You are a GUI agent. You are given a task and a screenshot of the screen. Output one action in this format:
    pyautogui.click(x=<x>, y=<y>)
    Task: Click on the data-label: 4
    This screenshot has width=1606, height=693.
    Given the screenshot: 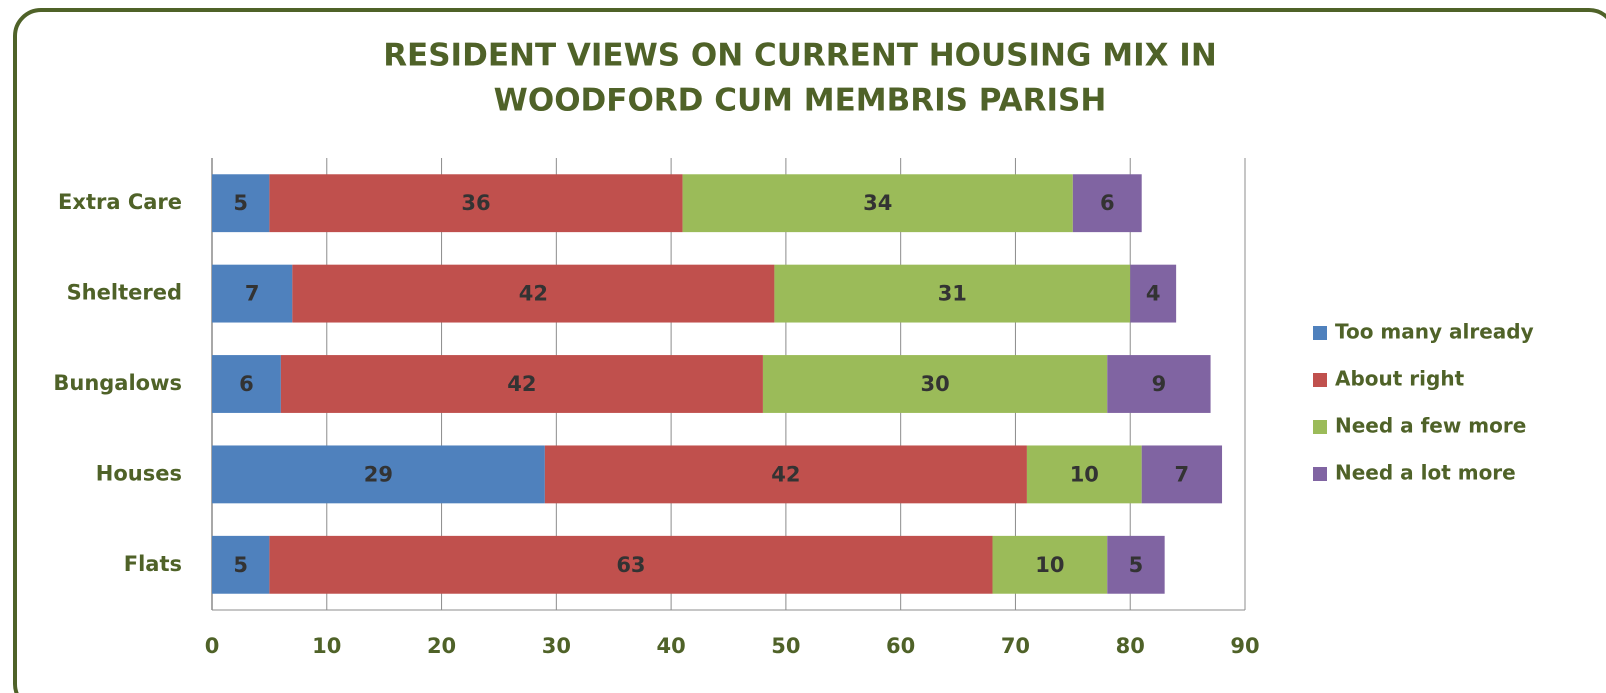 What is the action you would take?
    pyautogui.click(x=1153, y=294)
    